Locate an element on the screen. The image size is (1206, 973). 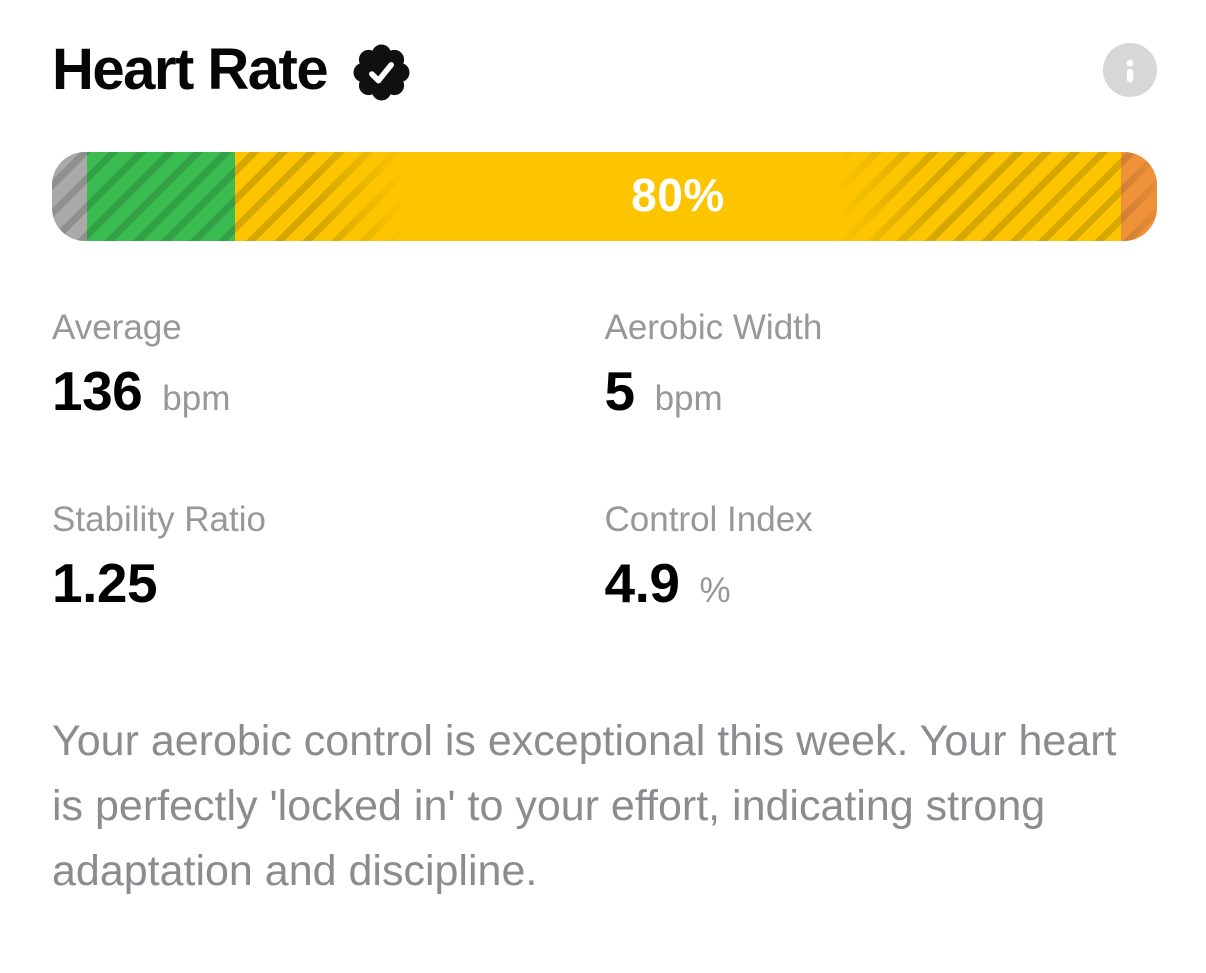
checkmark-seal-icon is located at coordinates (381, 72).